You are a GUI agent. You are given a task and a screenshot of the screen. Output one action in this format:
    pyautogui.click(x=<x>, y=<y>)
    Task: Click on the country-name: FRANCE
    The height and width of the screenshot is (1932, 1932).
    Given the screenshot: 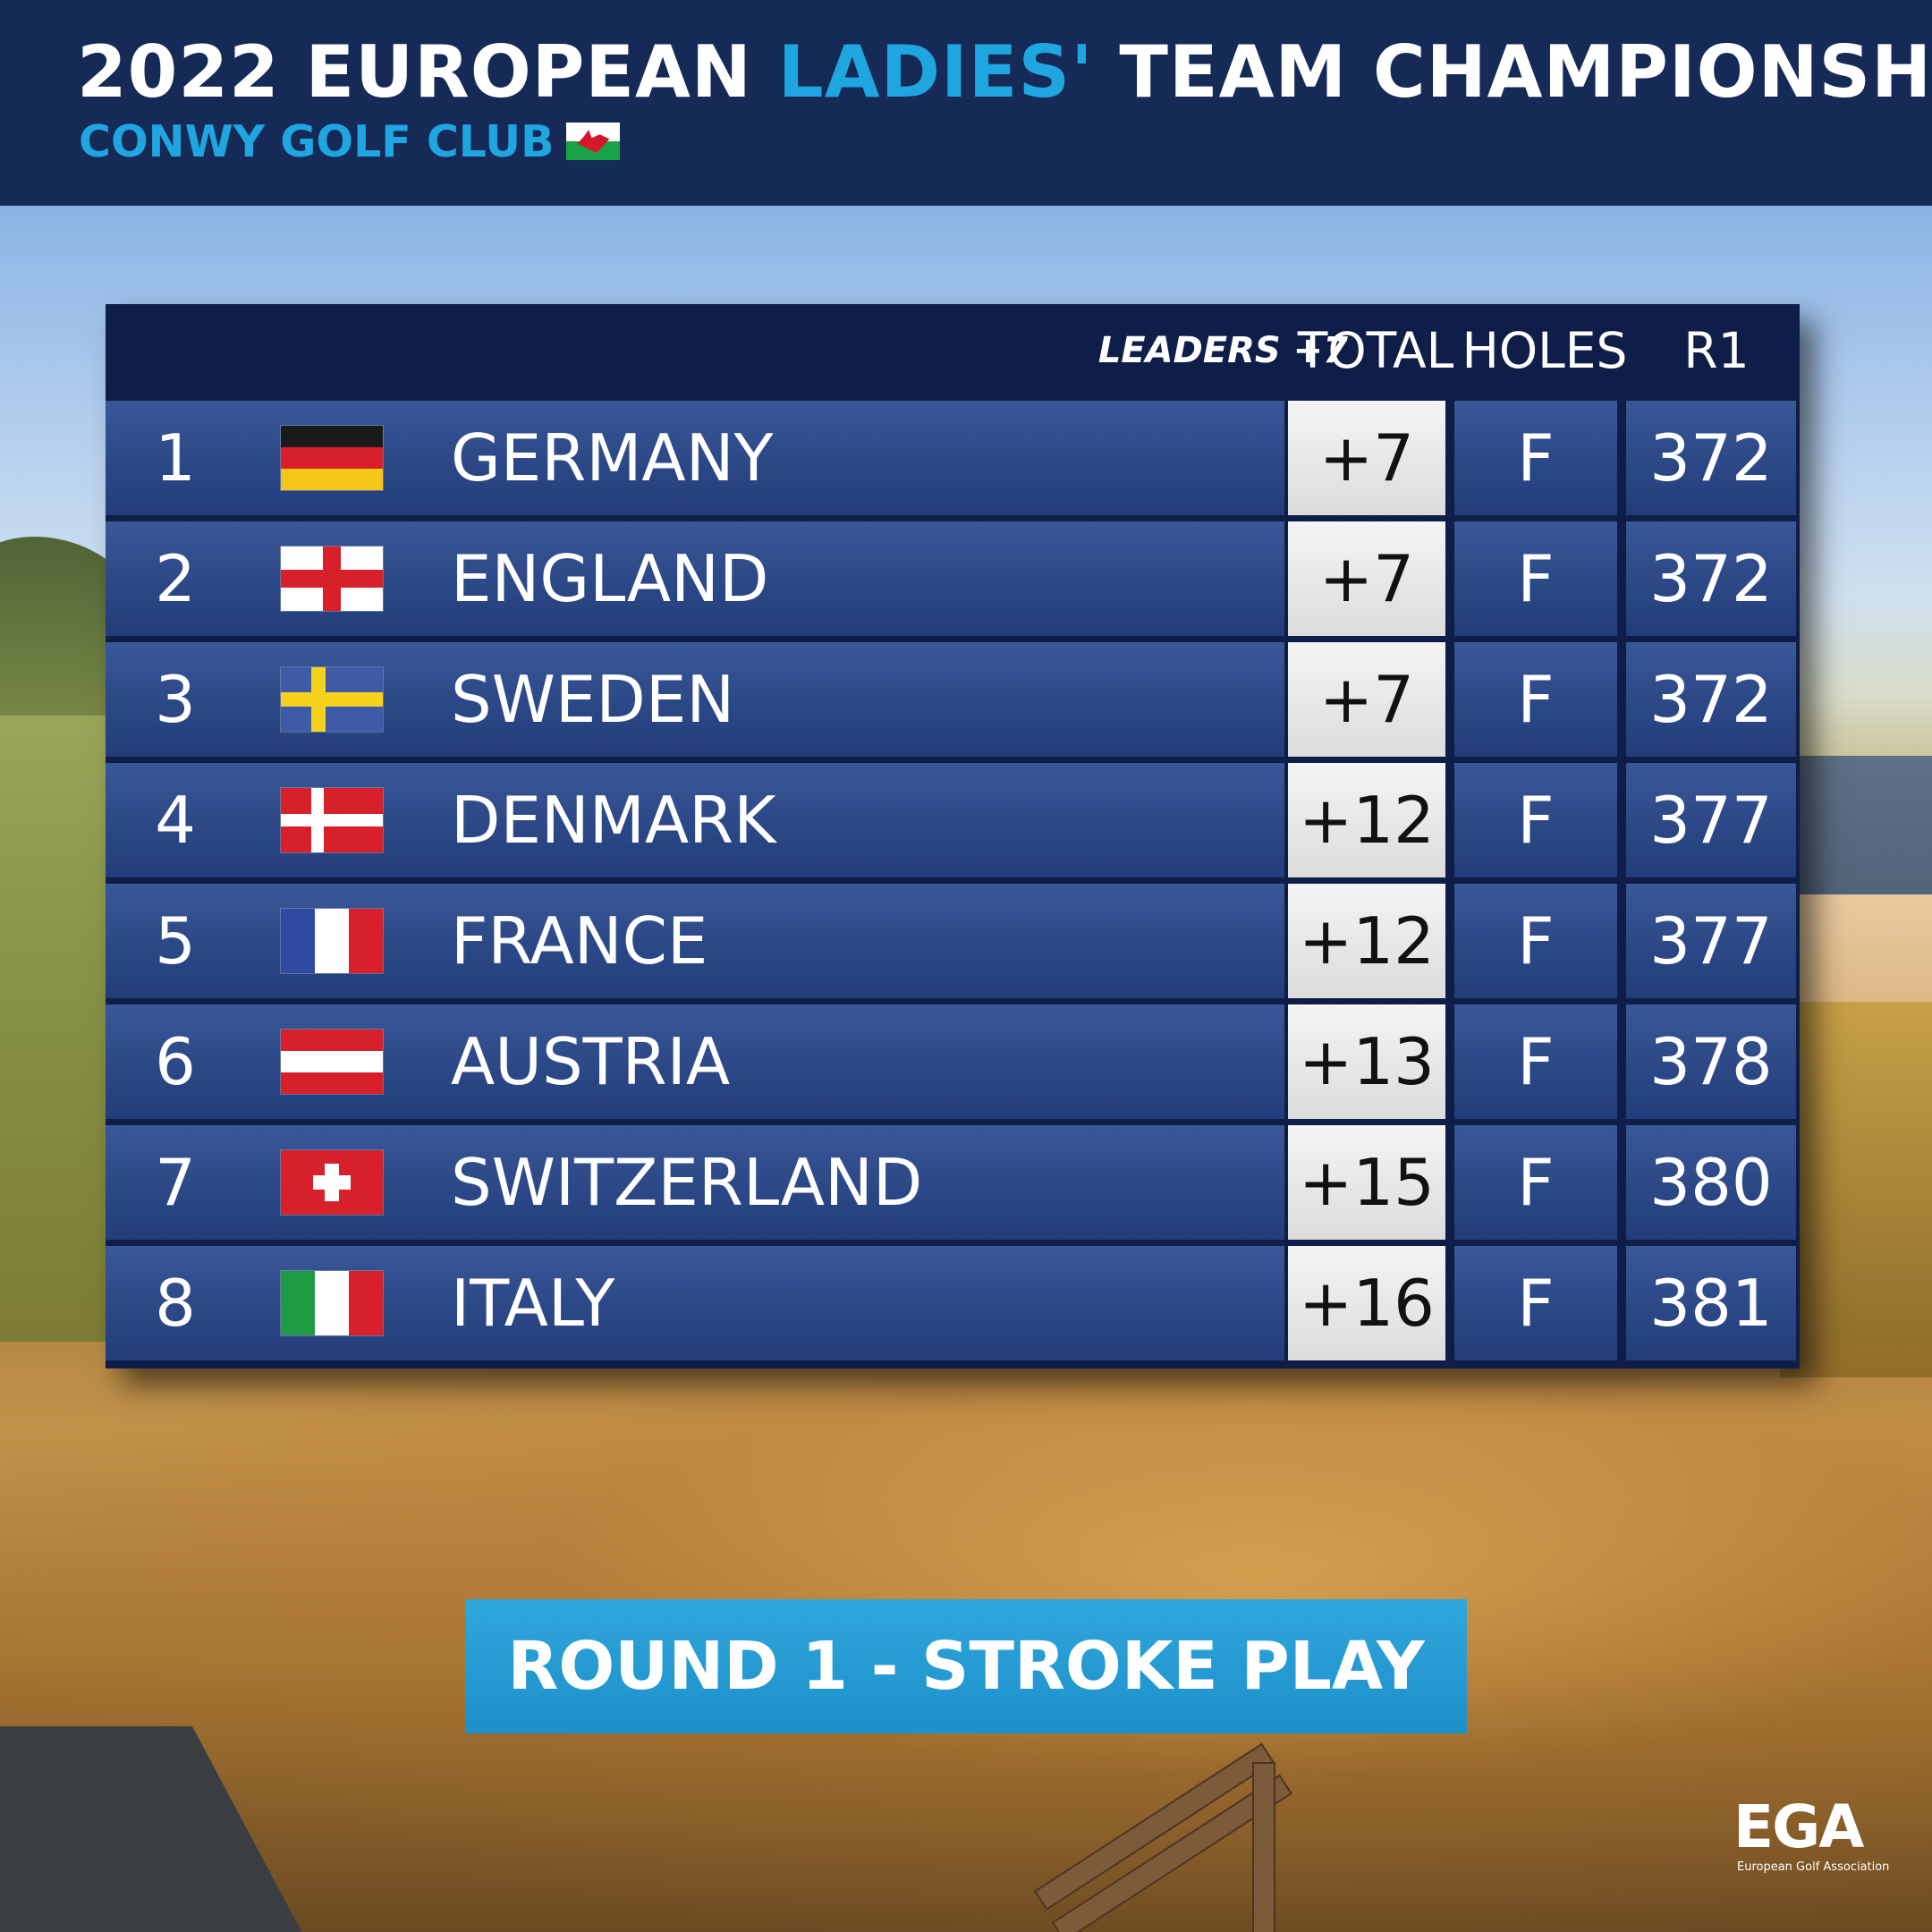 What is the action you would take?
    pyautogui.click(x=579, y=941)
    